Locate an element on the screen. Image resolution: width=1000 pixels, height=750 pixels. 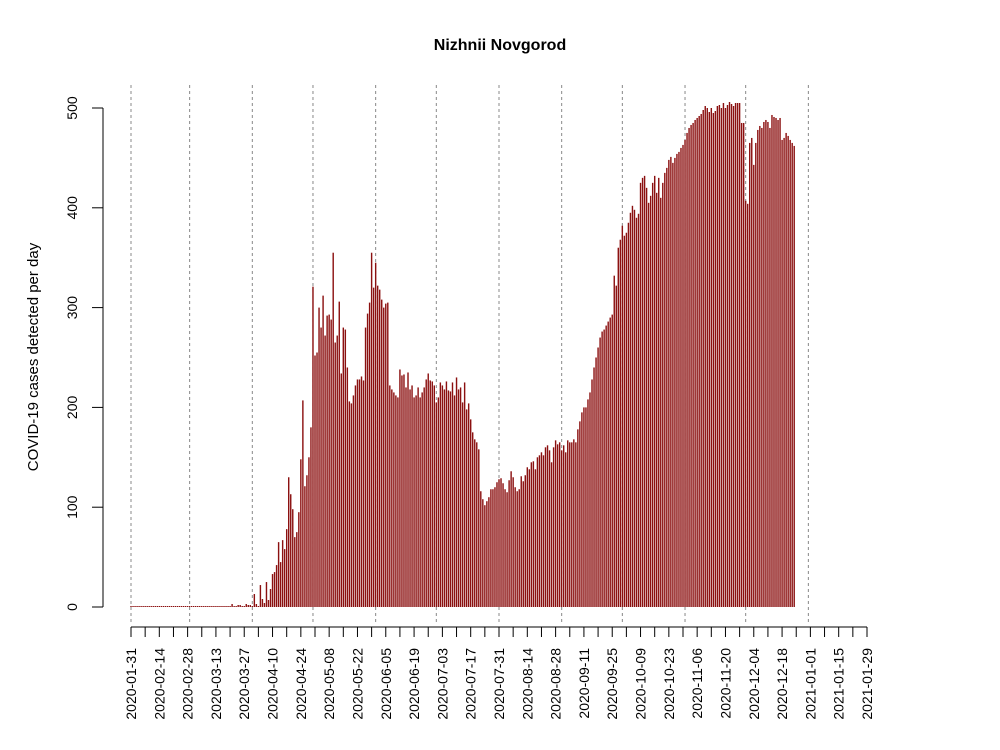
x-tick-label: 2020-10-23 is located at coordinates (669, 684).